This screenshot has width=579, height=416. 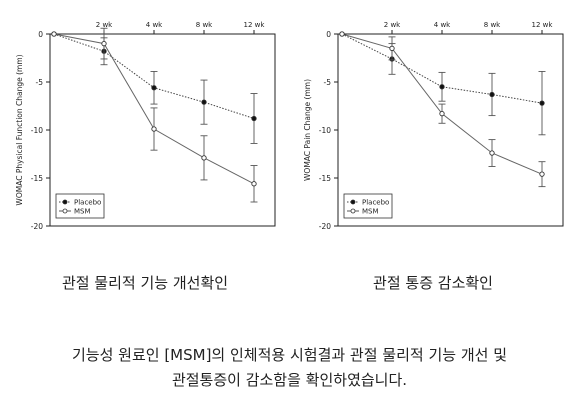 I want to click on caption-physical-function: 관절 물리적 기능 개선확인, so click(x=145, y=283).